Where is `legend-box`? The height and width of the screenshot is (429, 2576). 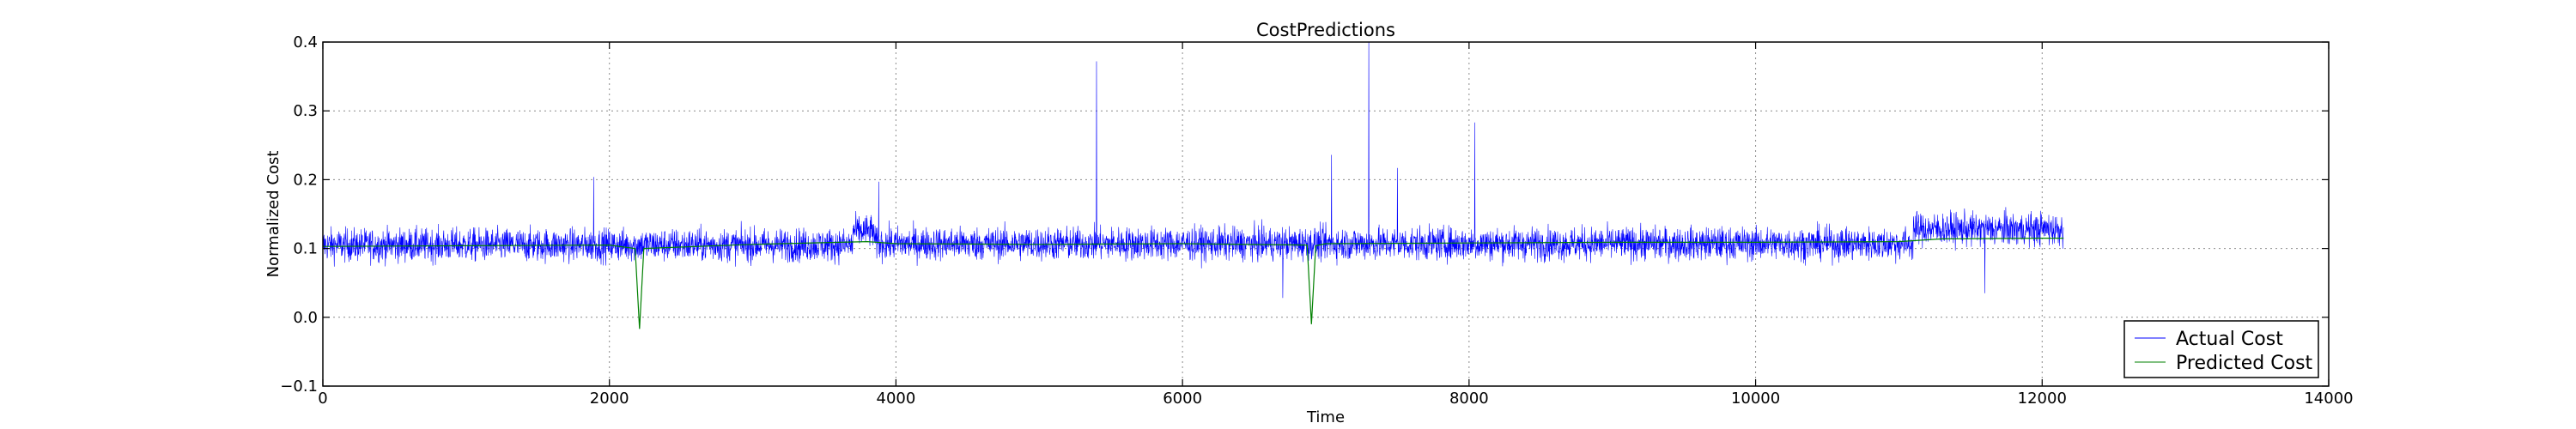 legend-box is located at coordinates (2221, 349).